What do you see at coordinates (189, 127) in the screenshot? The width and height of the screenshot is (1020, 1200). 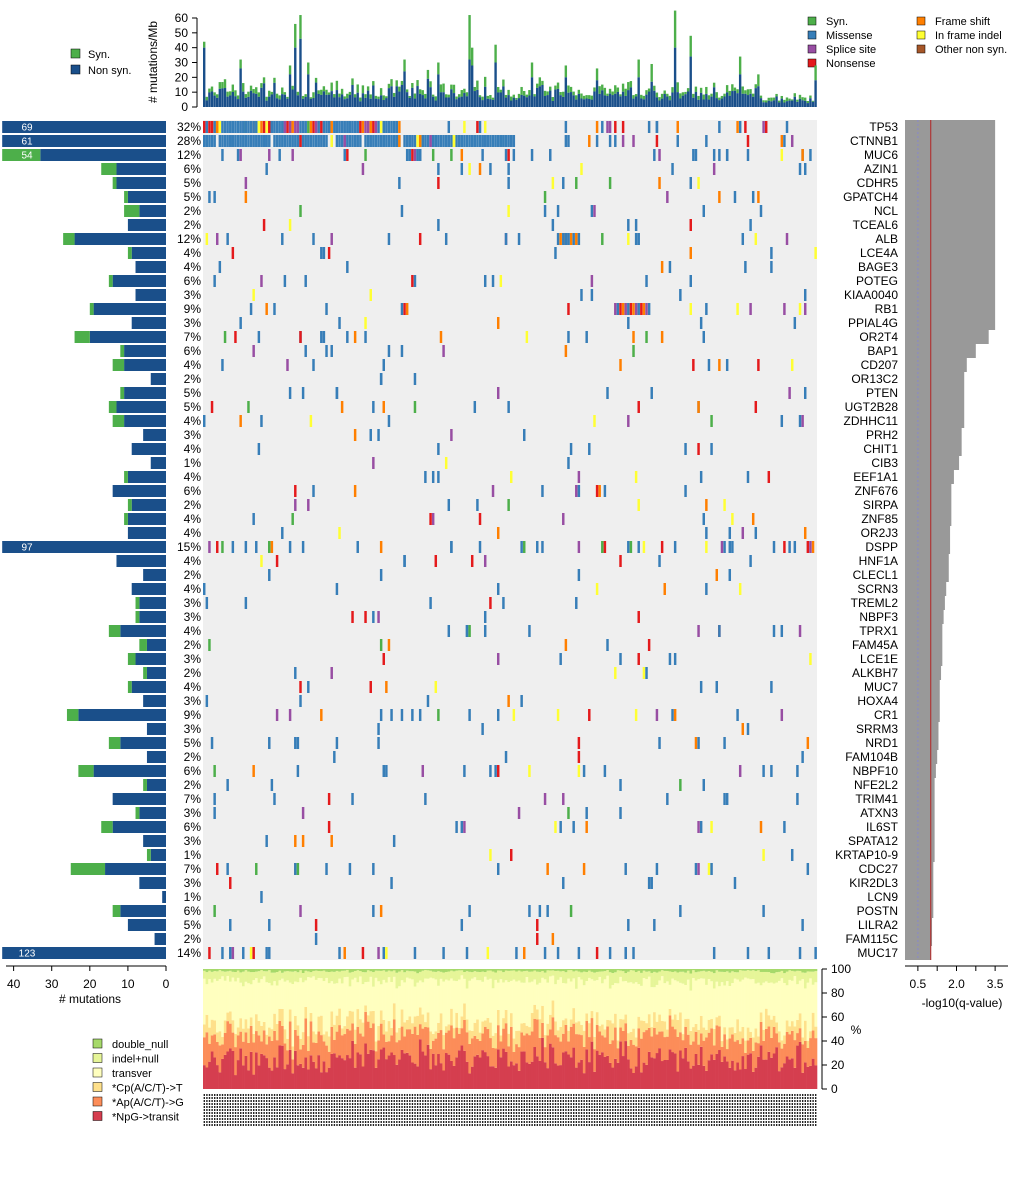 I see `gene-percent: 32%` at bounding box center [189, 127].